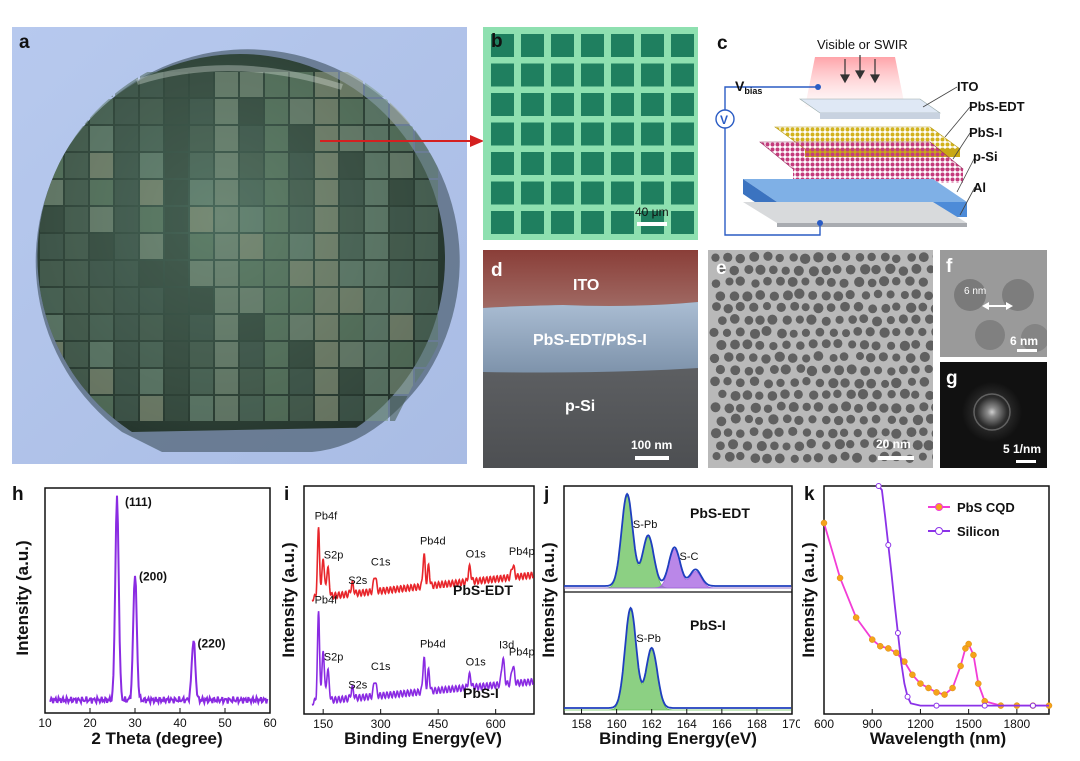 Image resolution: width=1080 pixels, height=761 pixels. I want to click on x-tick-label: 10, so click(45, 723).